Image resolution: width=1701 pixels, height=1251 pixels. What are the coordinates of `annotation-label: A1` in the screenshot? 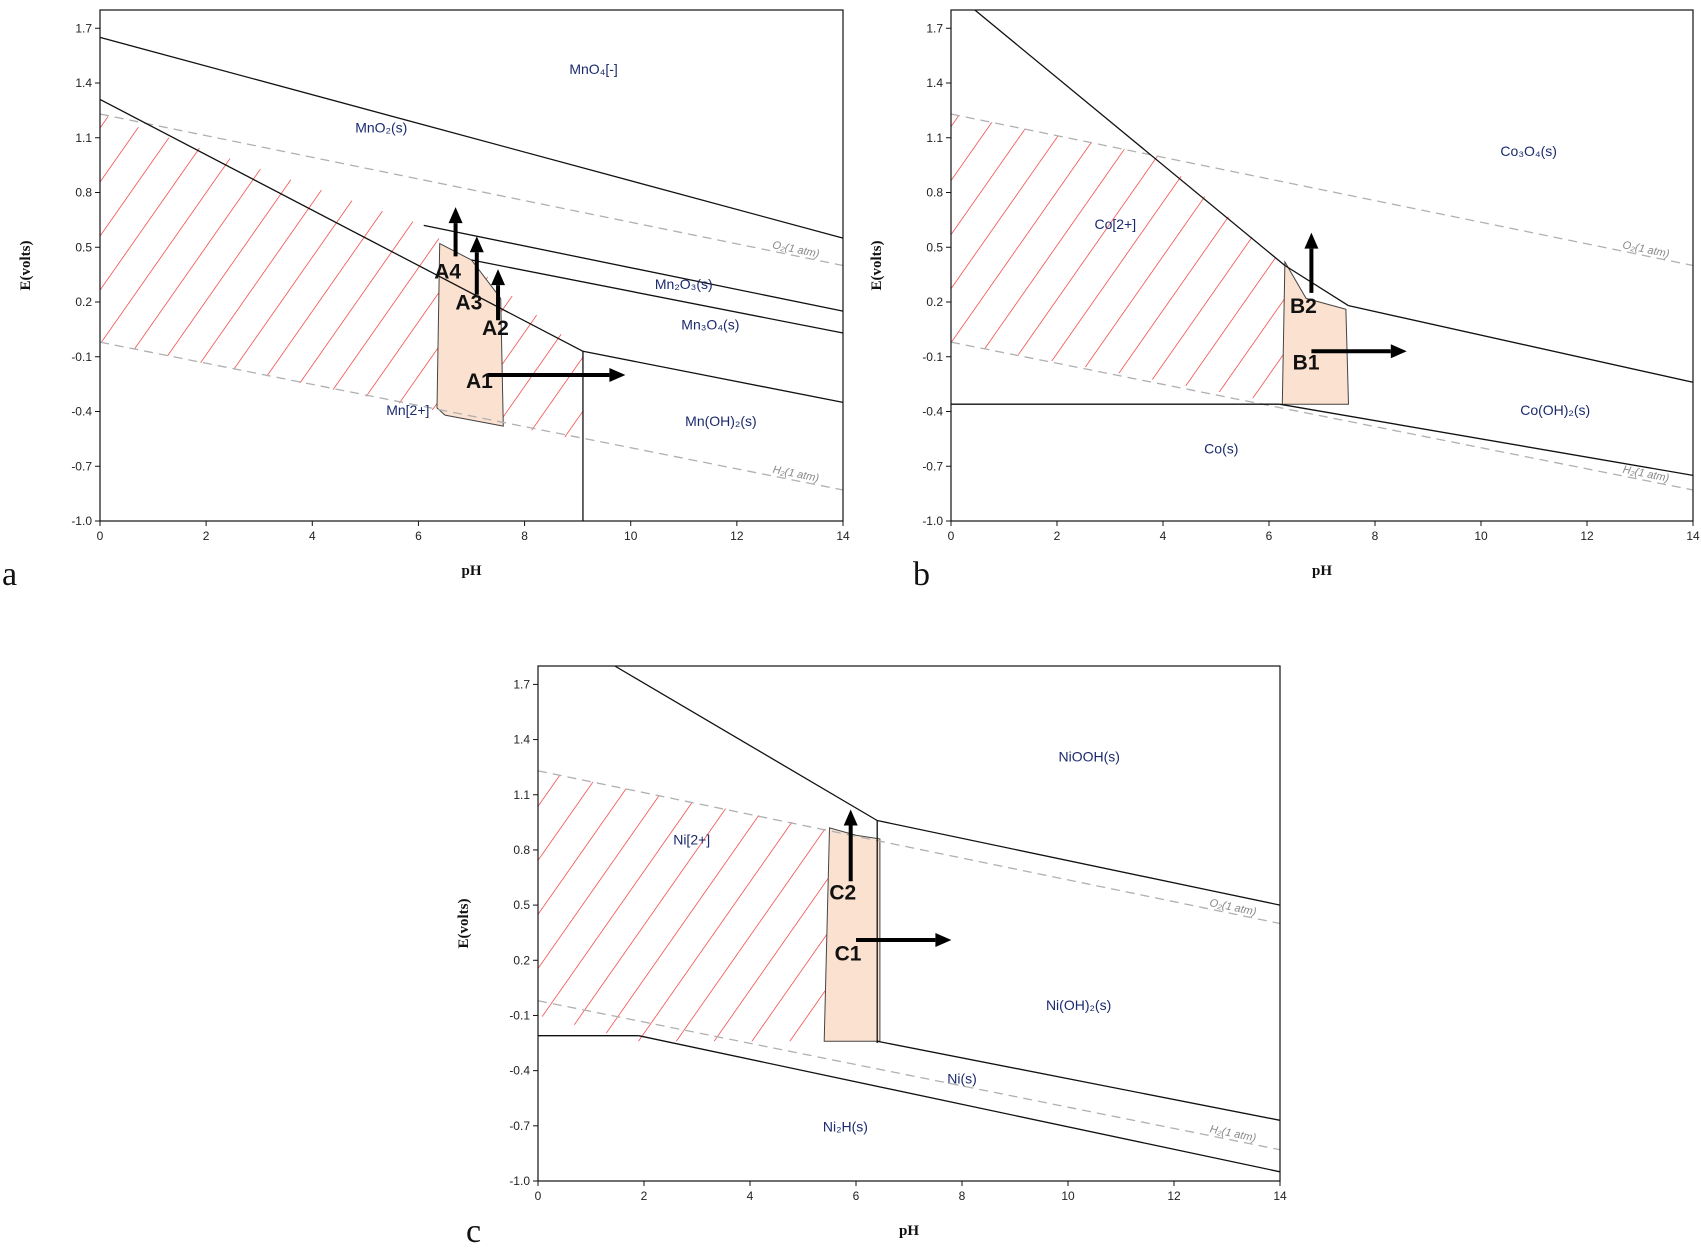 It's located at (479, 381).